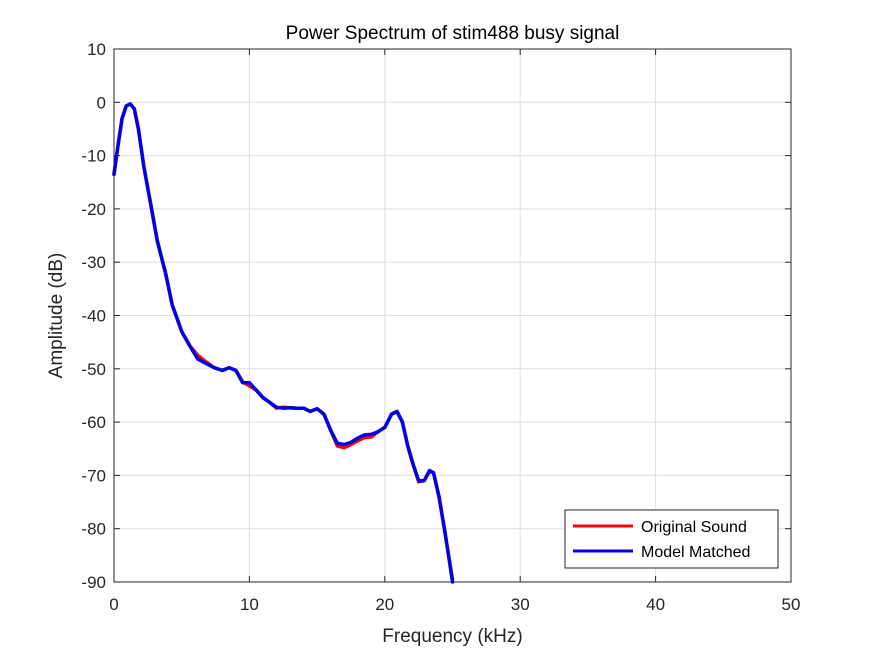 The width and height of the screenshot is (875, 656). What do you see at coordinates (93, 369) in the screenshot?
I see `y-tick-label: -50` at bounding box center [93, 369].